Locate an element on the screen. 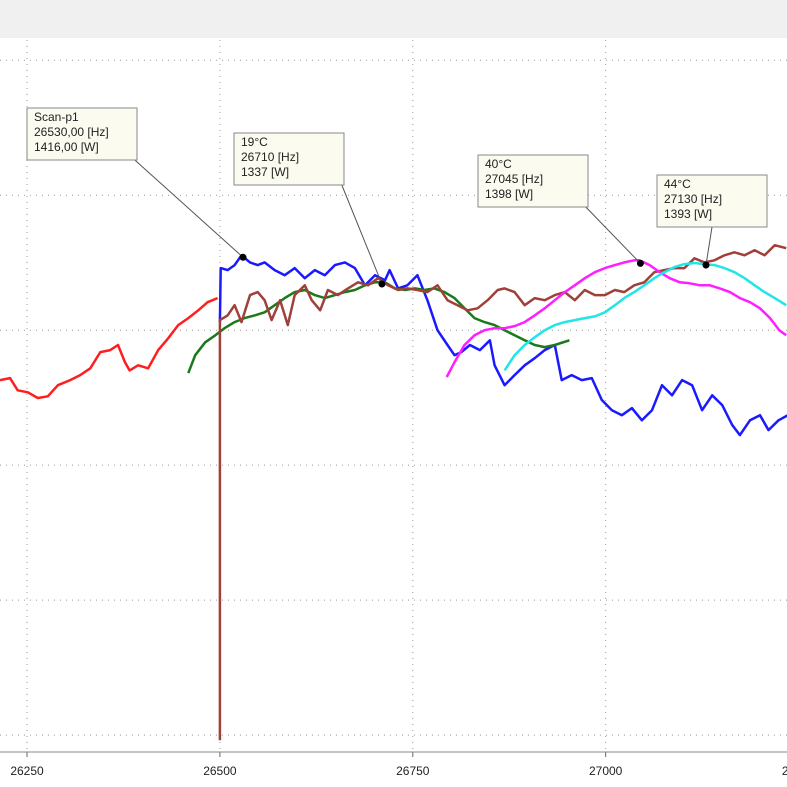 The width and height of the screenshot is (787, 787). annotation-text: 27045 [Hz] is located at coordinates (514, 179).